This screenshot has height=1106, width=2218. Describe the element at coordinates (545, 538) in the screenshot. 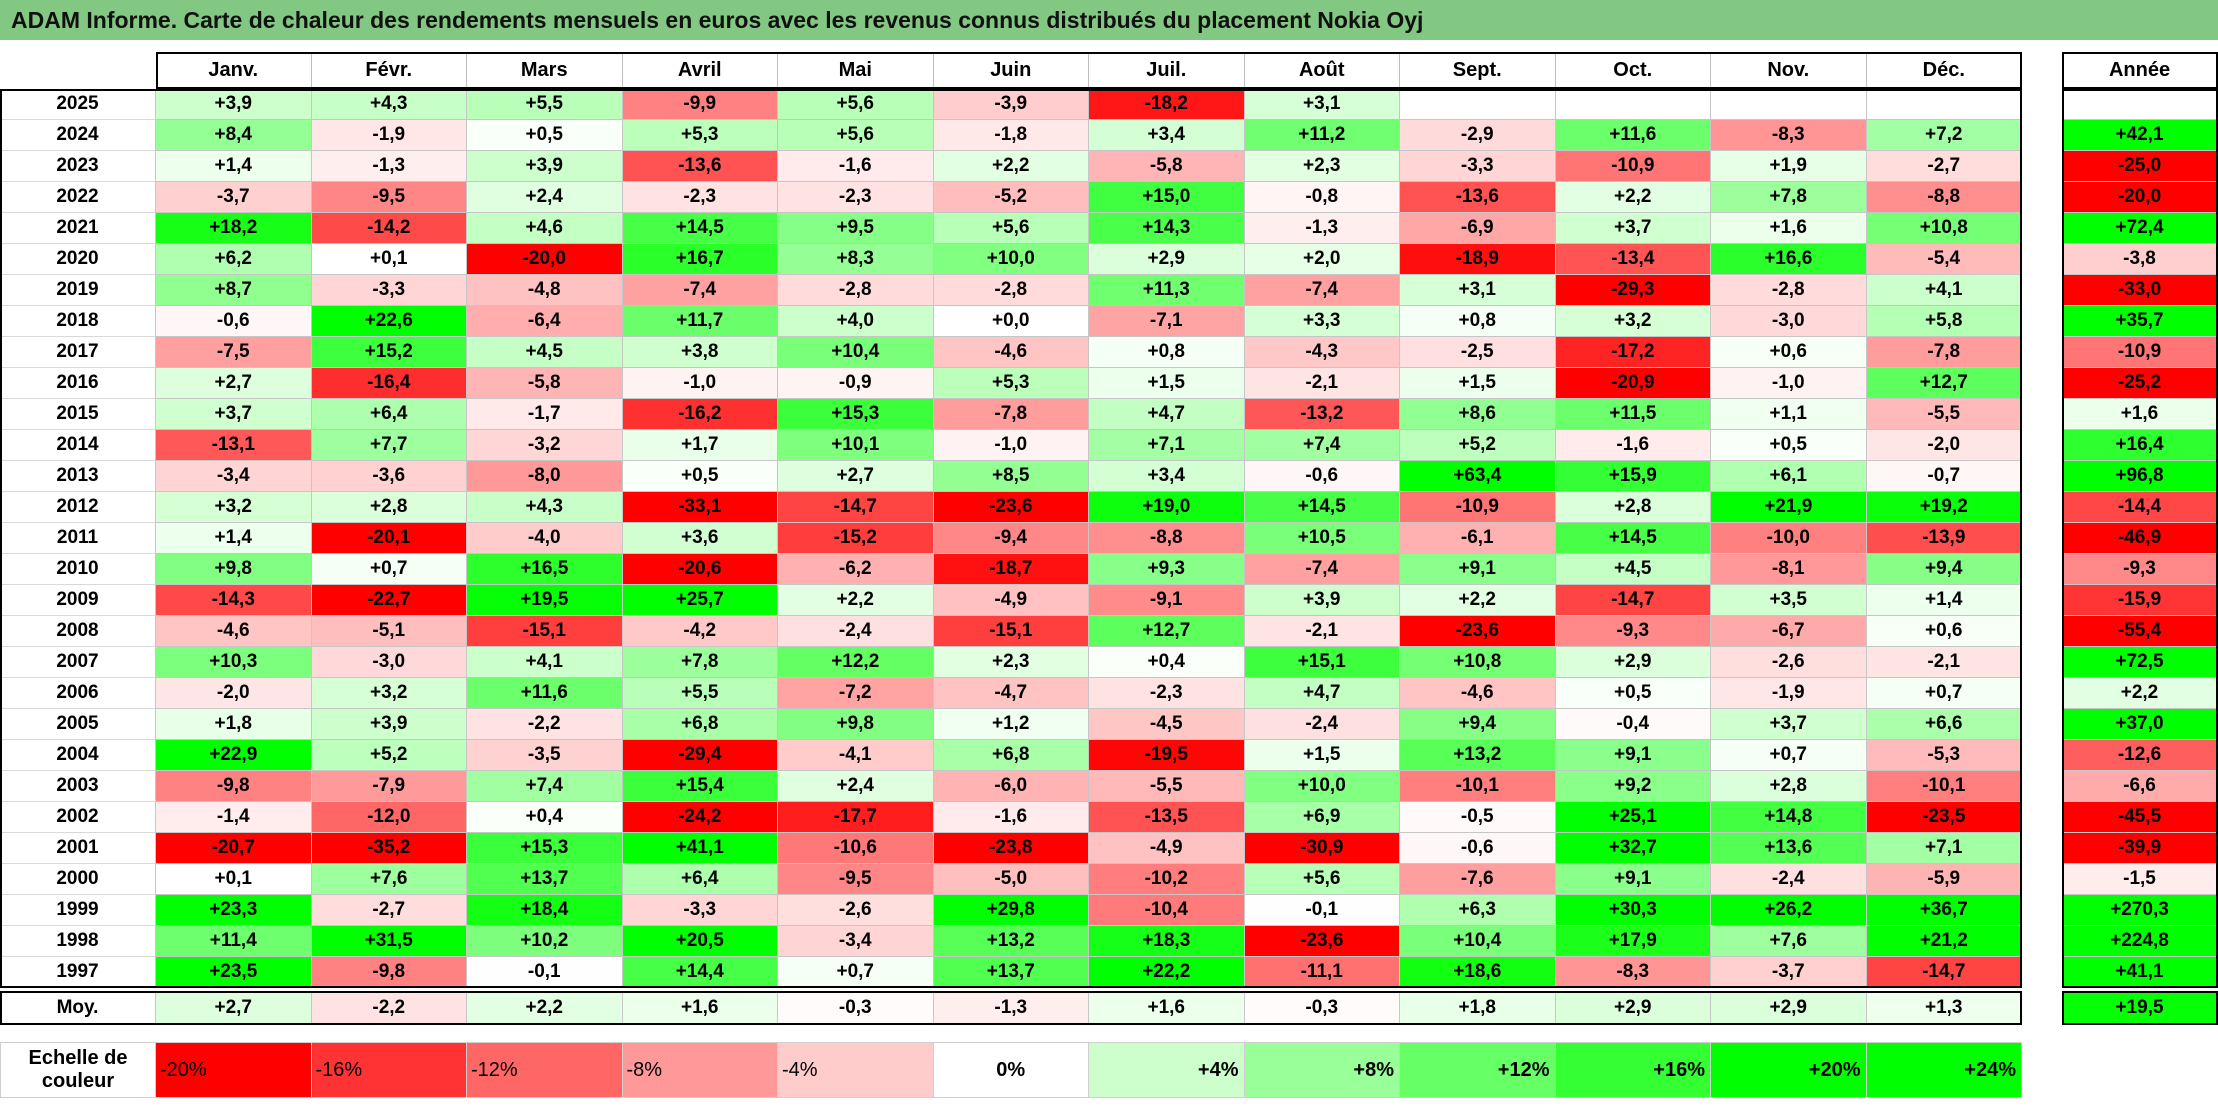

I see `heatmap-cell: -4,0` at that location.